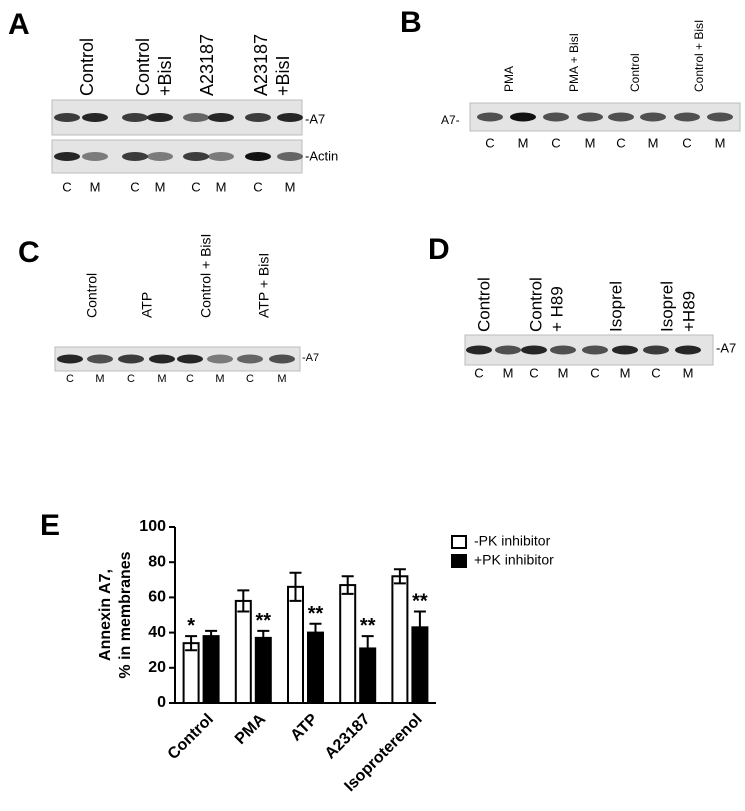  What do you see at coordinates (207, 65) in the screenshot?
I see `lane-label: A23187` at bounding box center [207, 65].